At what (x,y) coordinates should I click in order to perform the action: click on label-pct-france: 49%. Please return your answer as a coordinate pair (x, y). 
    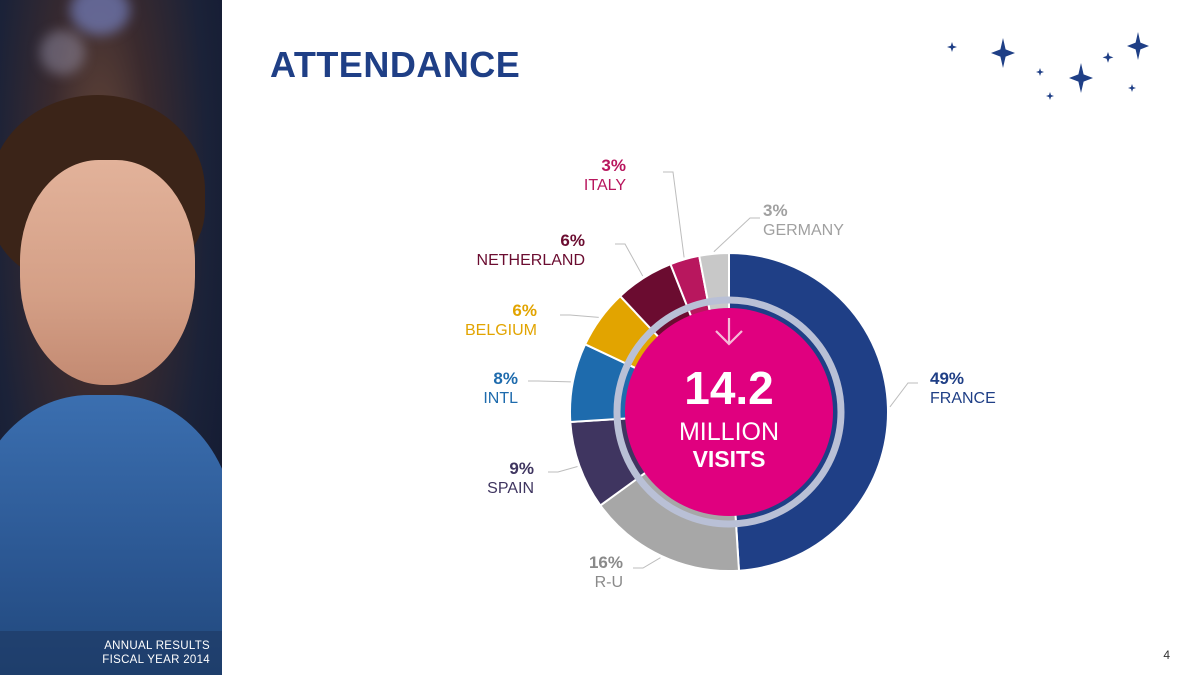
    Looking at the image, I should click on (947, 378).